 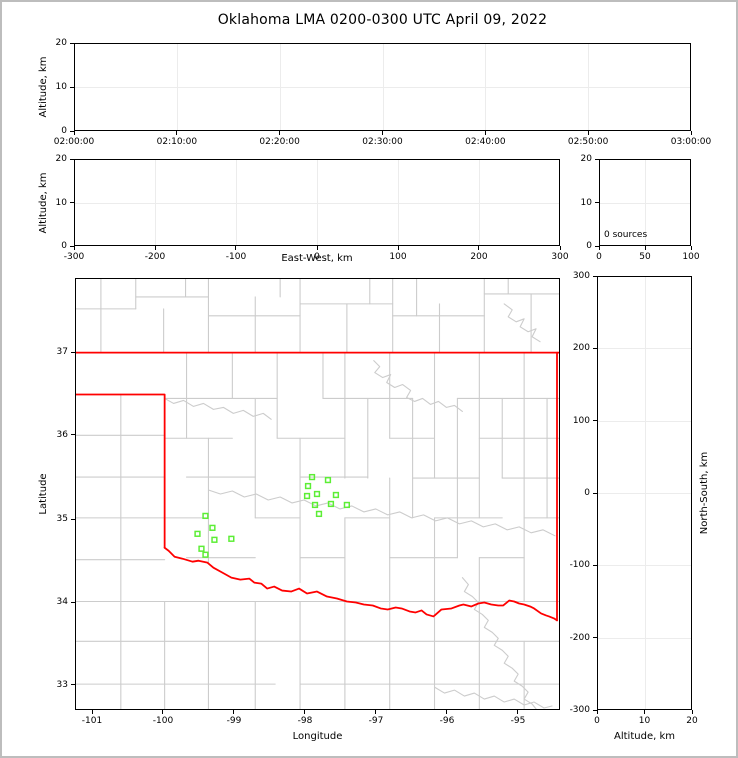 What do you see at coordinates (704, 493) in the screenshot?
I see `y-axis-label-right: North-South, km` at bounding box center [704, 493].